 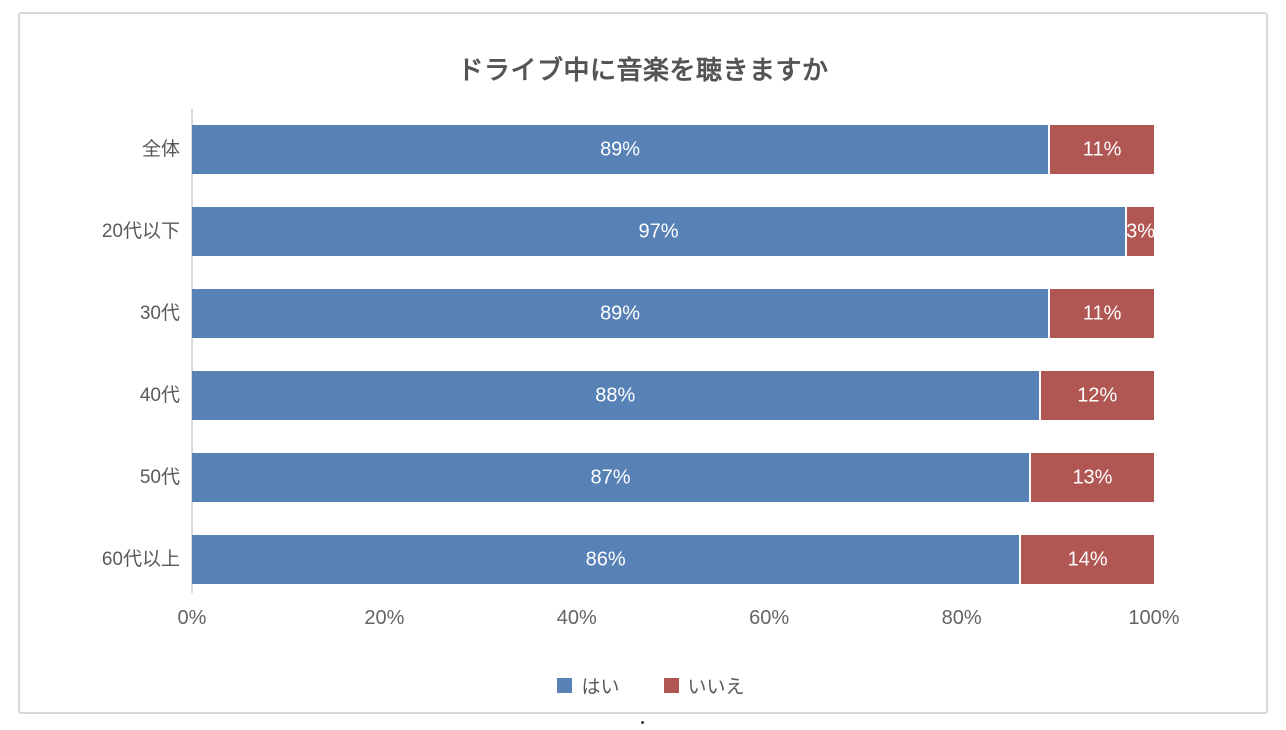 What do you see at coordinates (192, 618) in the screenshot?
I see `x-axis-tick-label: 0%` at bounding box center [192, 618].